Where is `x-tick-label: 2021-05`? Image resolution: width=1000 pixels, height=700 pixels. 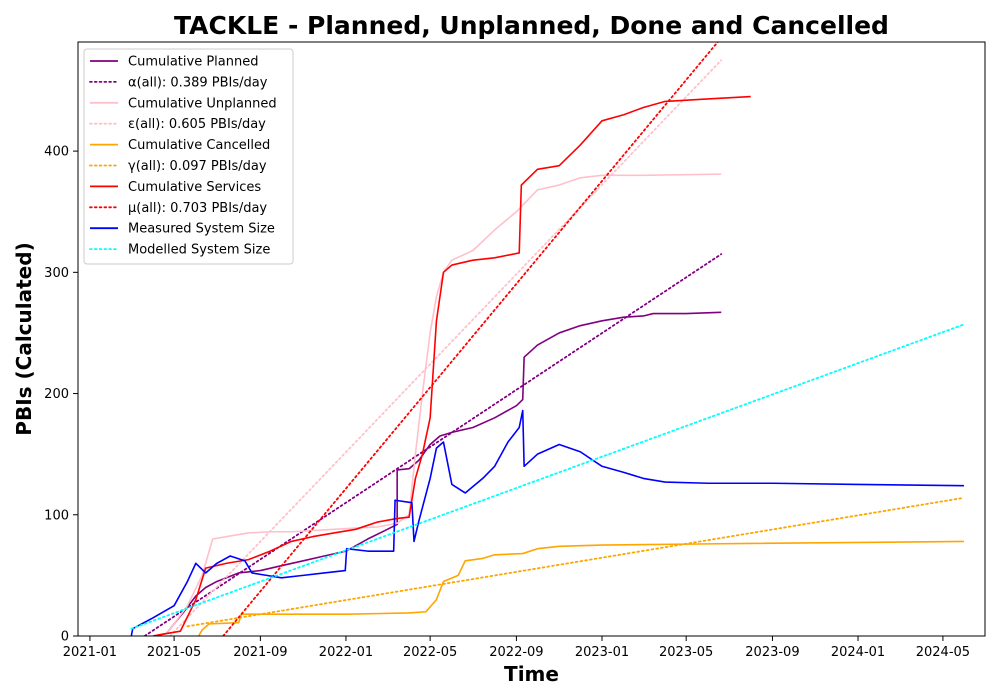
x-tick-label: 2021-05 is located at coordinates (174, 652).